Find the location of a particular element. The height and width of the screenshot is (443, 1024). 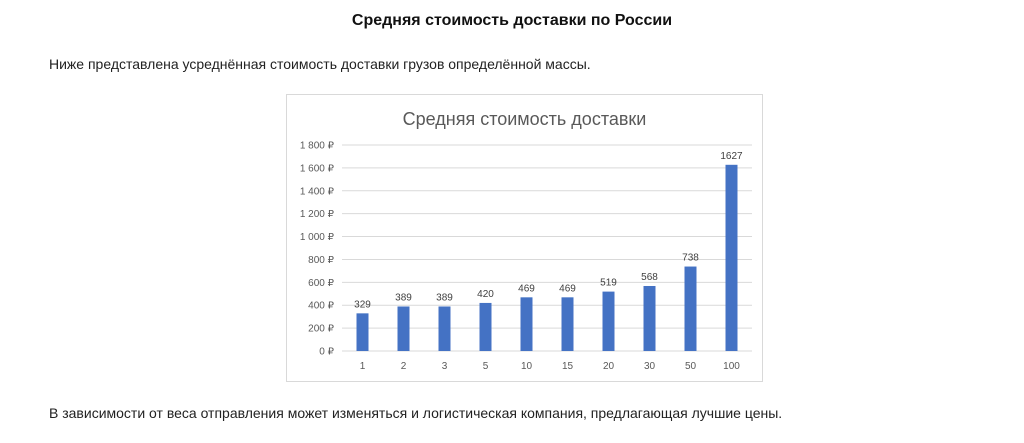

page-title: Средняя стоимость доставки по России is located at coordinates (512, 20).